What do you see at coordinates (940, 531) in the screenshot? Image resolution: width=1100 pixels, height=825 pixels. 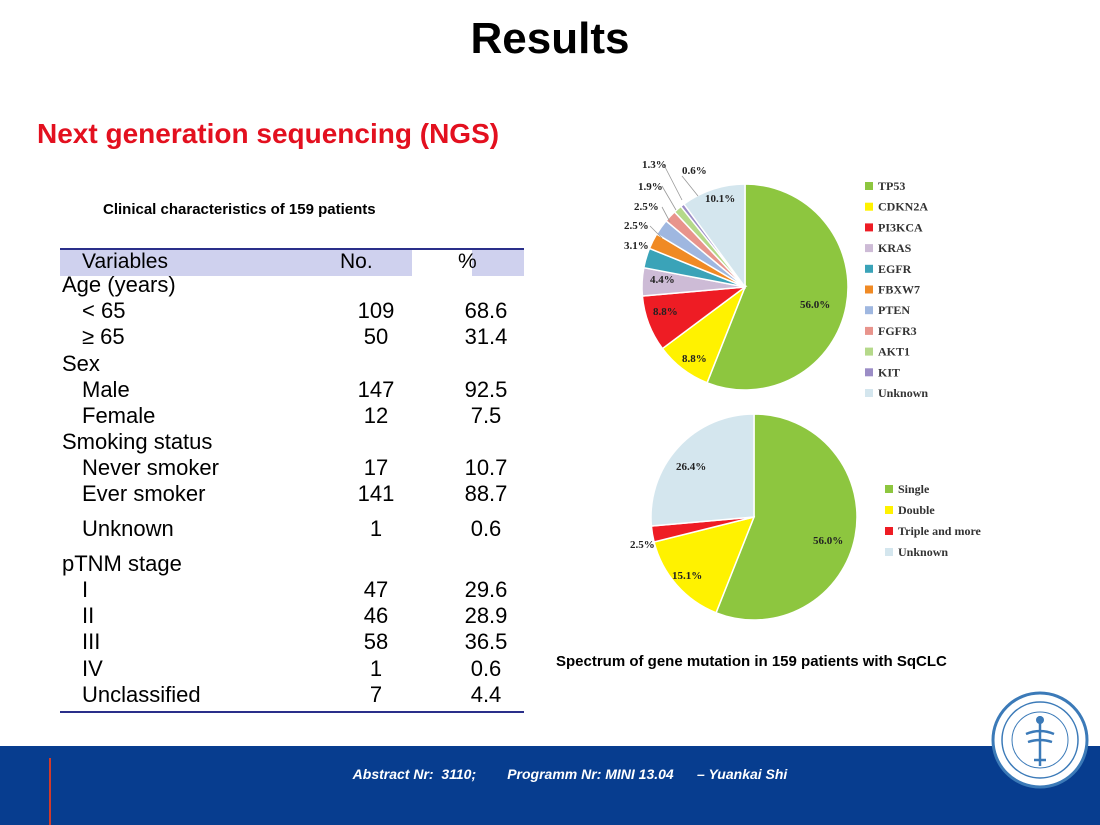 I see `legend-label: Triple and more` at bounding box center [940, 531].